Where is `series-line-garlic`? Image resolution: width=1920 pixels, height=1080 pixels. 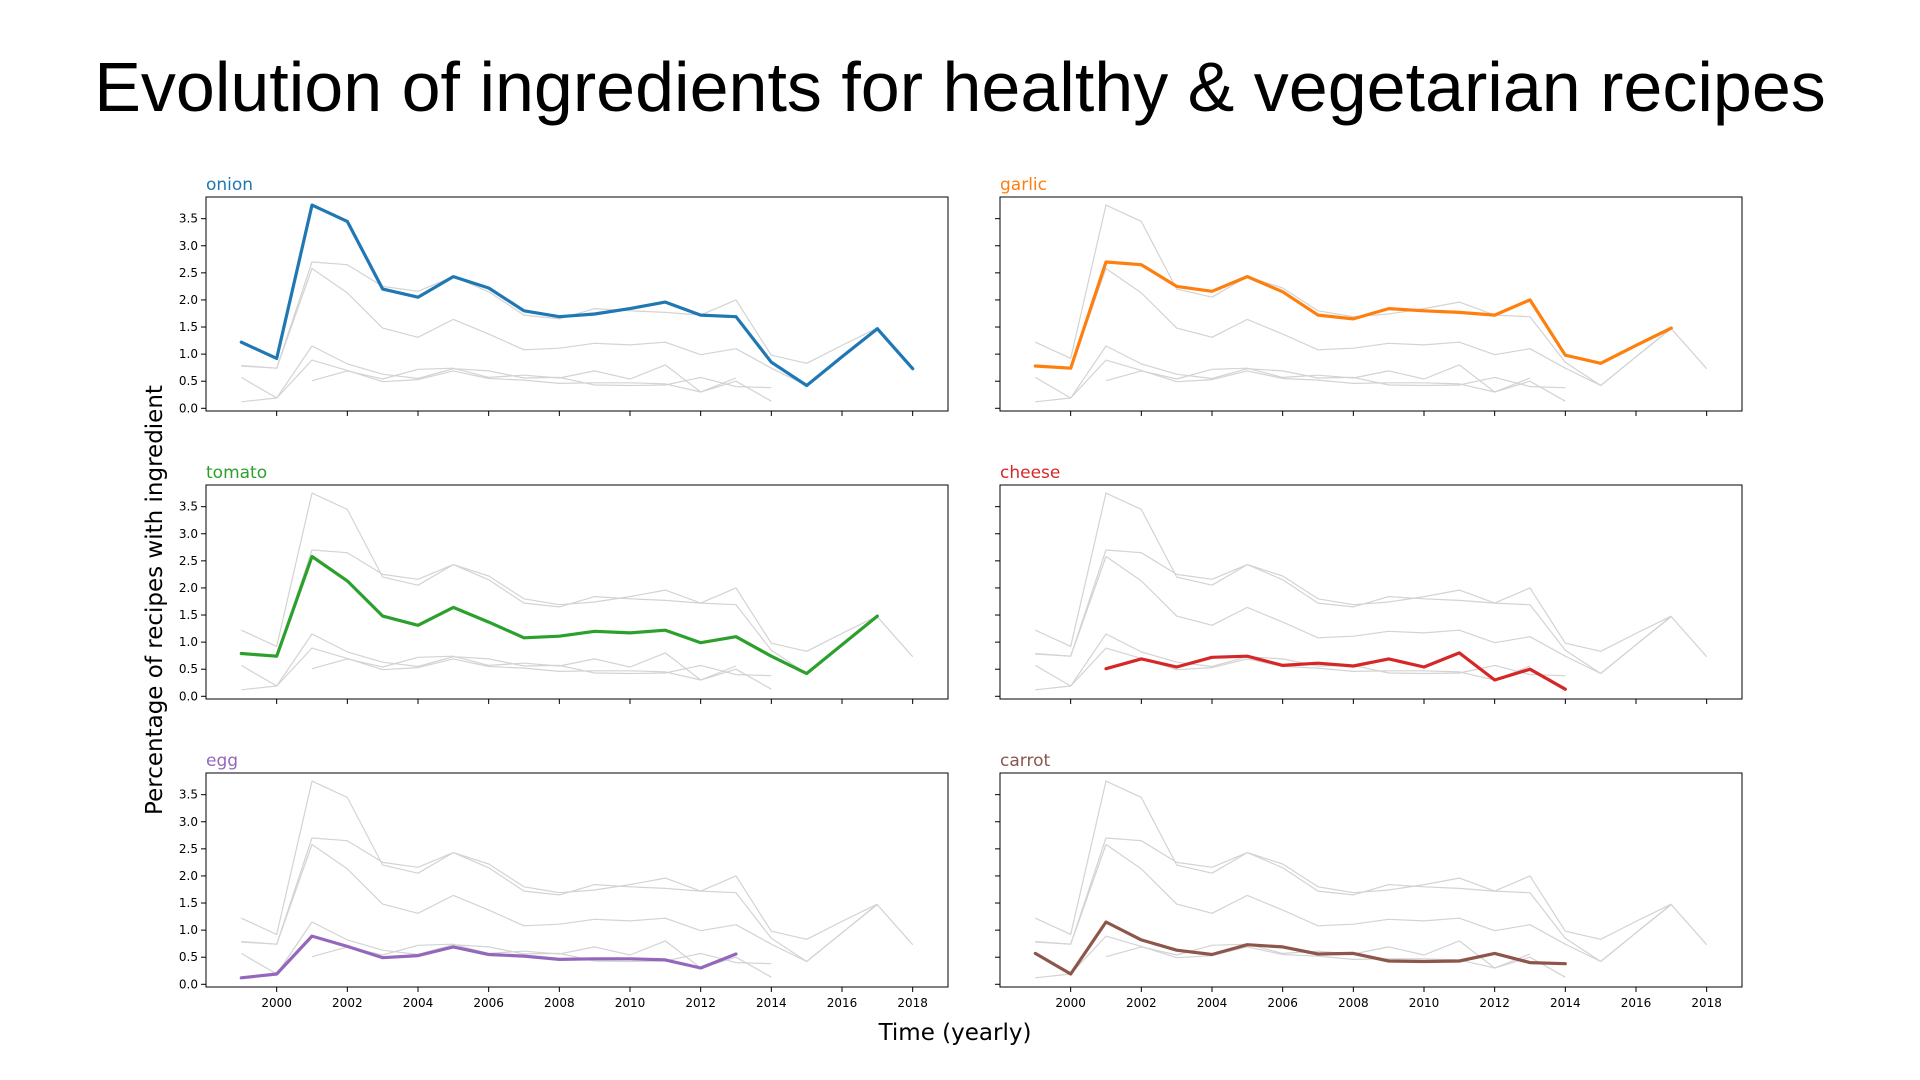 series-line-garlic is located at coordinates (1353, 315).